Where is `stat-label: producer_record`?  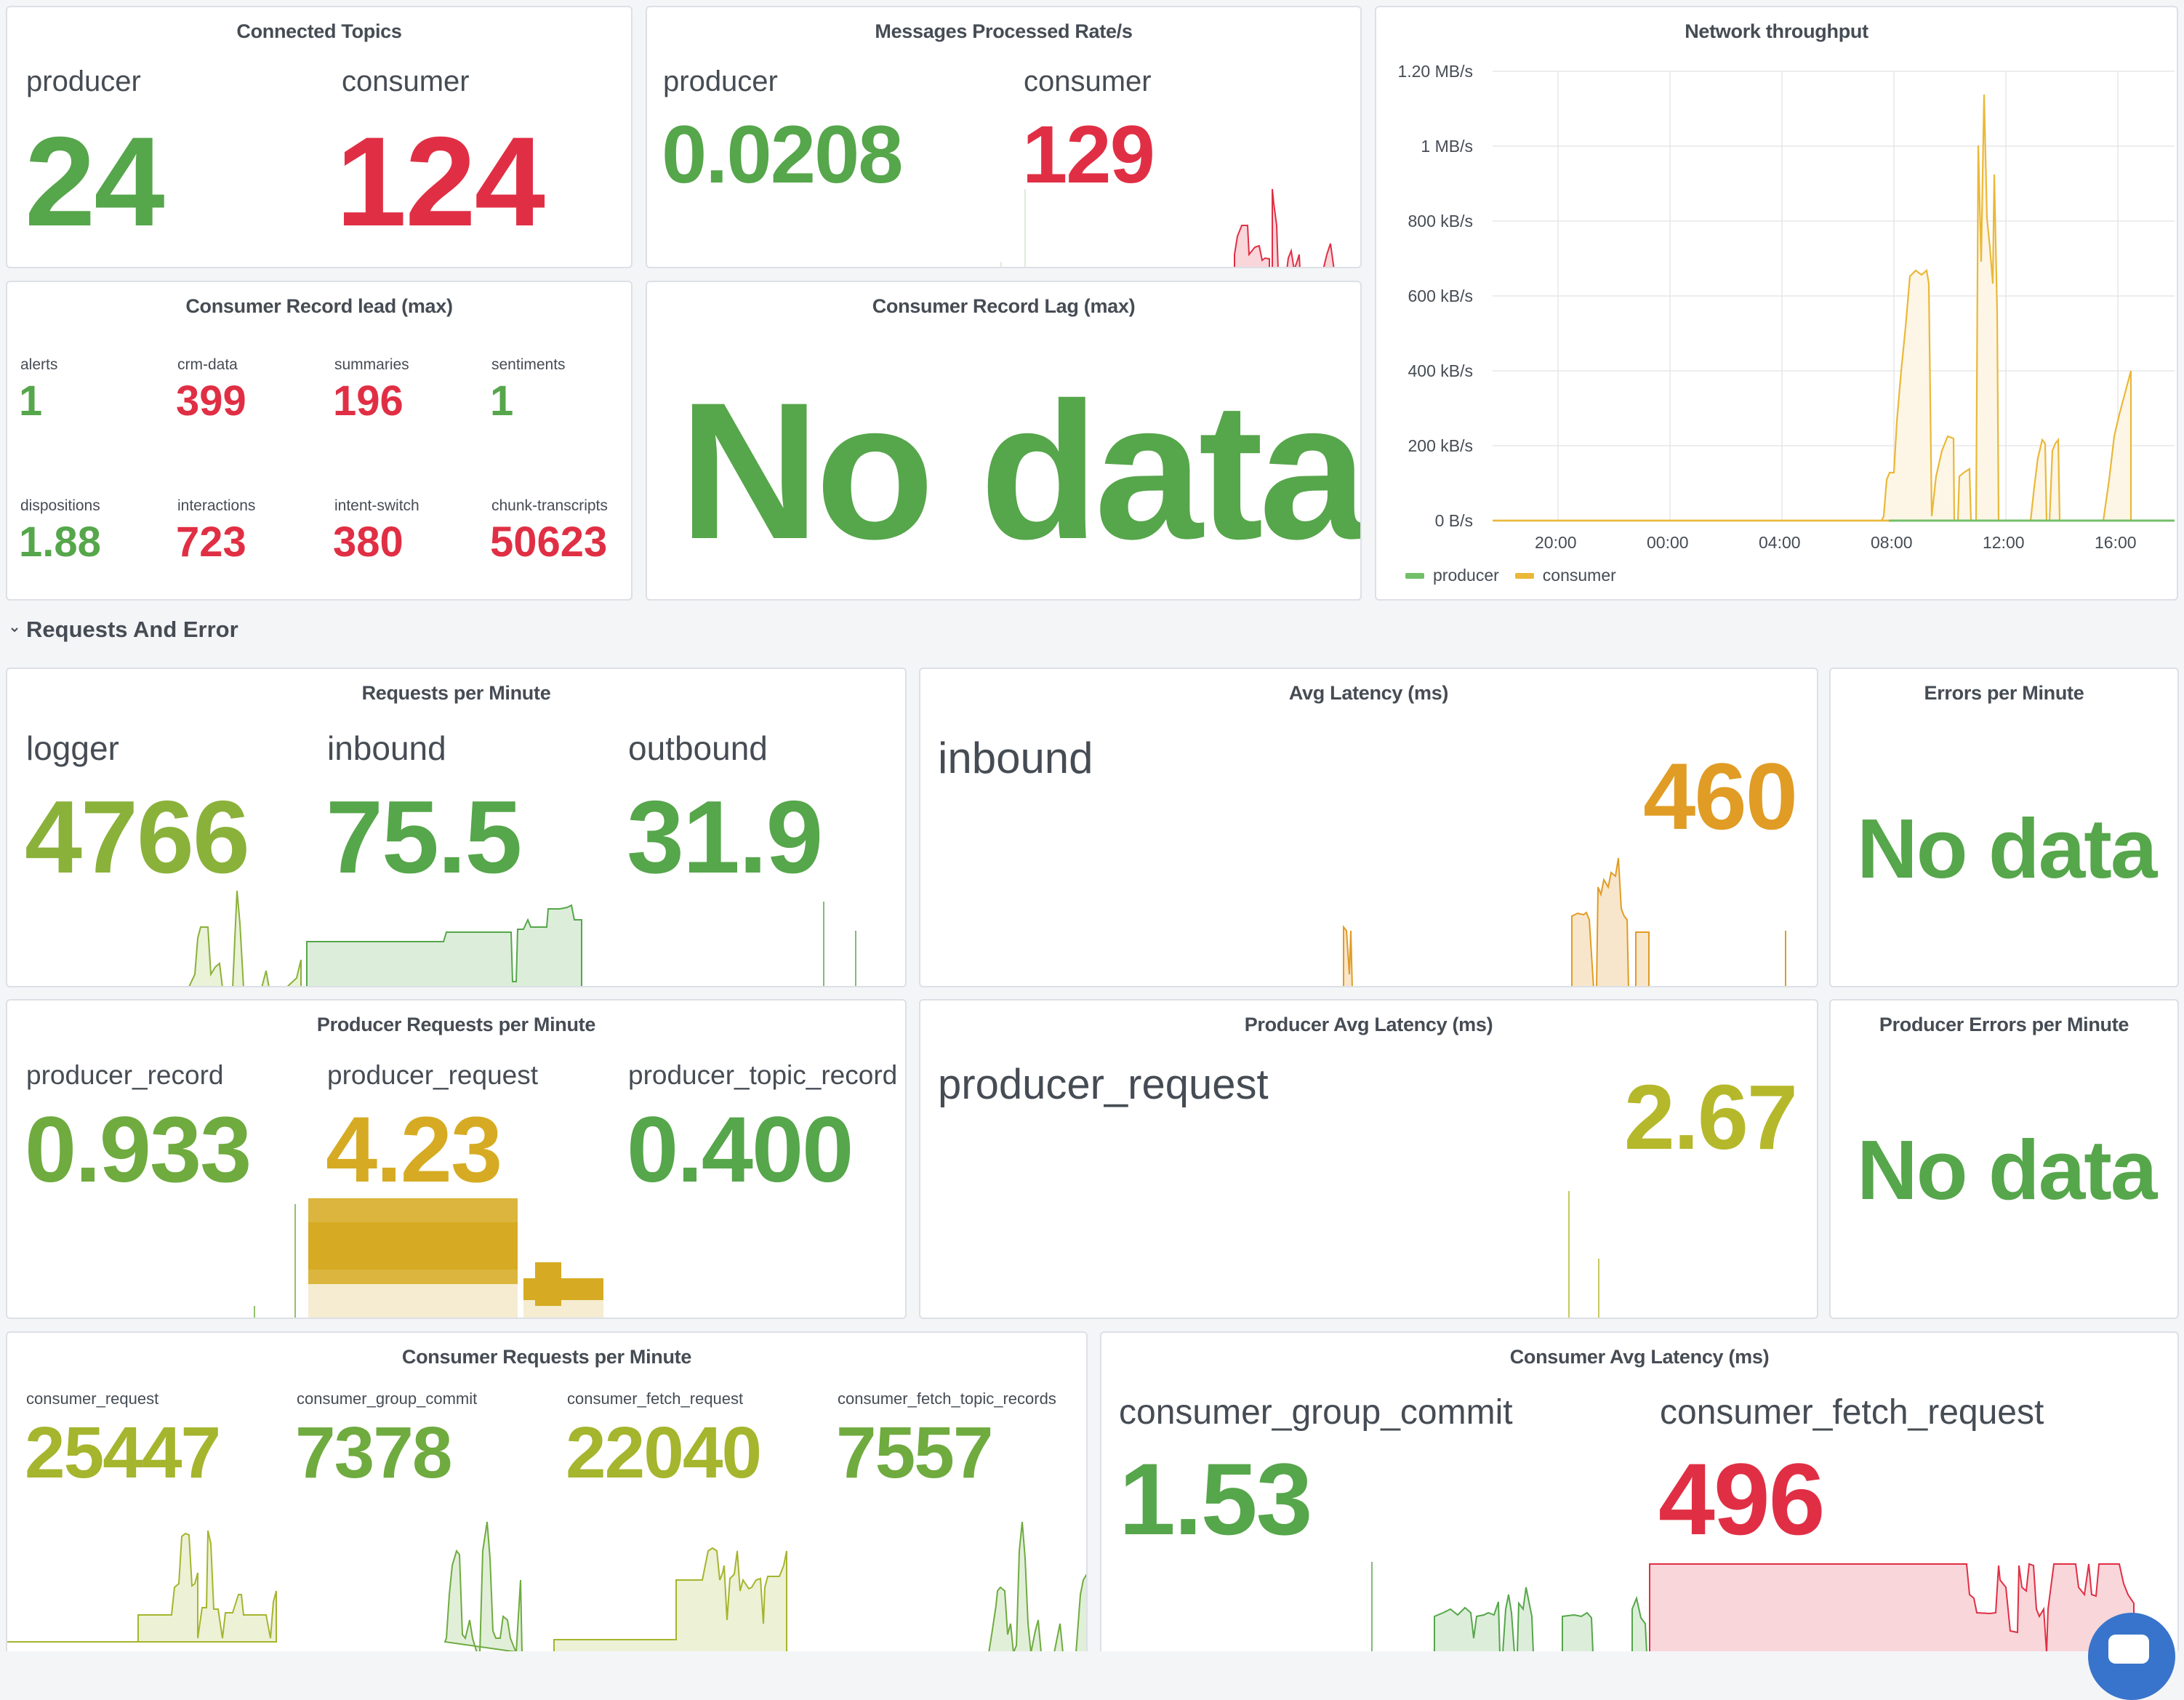
stat-label: producer_record is located at coordinates (125, 1075).